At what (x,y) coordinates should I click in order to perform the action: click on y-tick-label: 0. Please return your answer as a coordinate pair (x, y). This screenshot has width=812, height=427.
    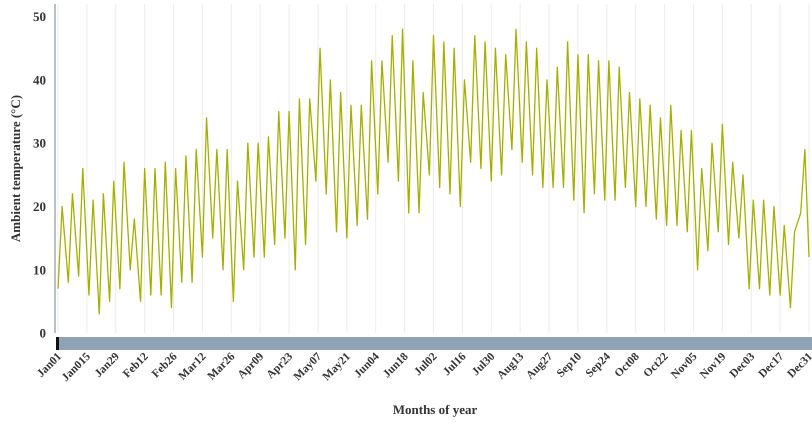
    Looking at the image, I should click on (43, 333).